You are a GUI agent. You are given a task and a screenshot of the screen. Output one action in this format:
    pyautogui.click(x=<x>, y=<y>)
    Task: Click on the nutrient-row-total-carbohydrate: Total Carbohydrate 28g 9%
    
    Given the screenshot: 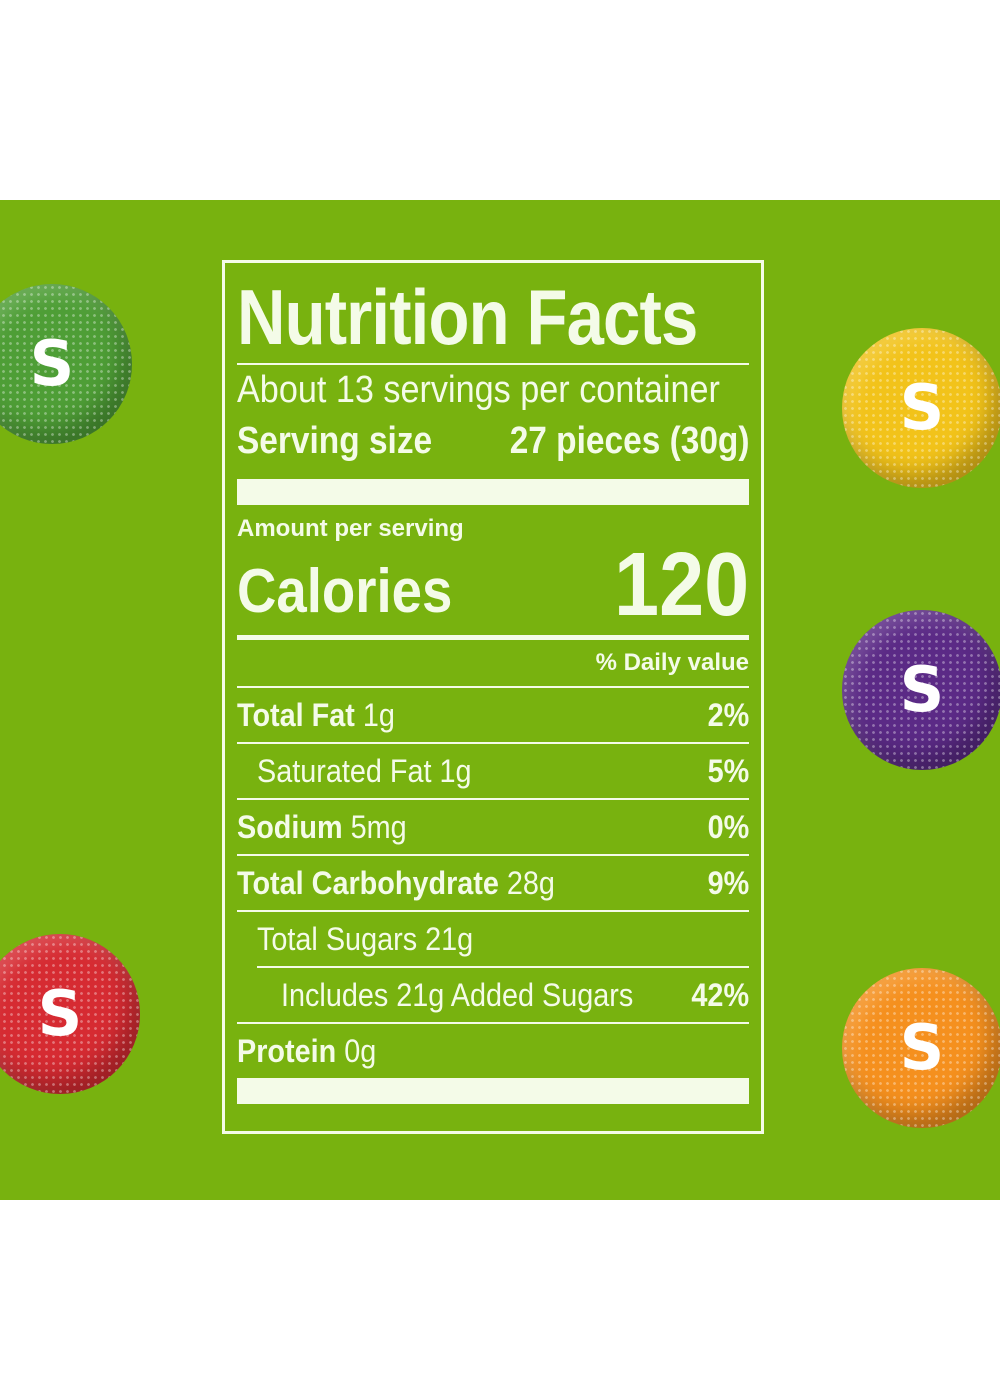 What is the action you would take?
    pyautogui.click(x=493, y=883)
    